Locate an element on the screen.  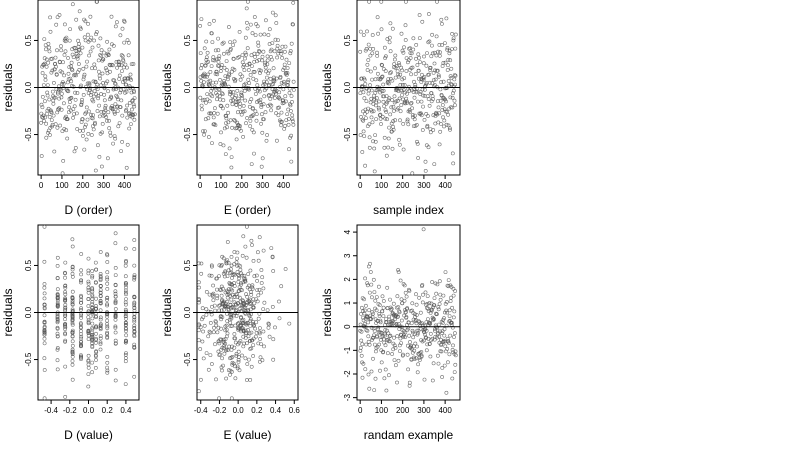
x-tick-label: 200 is located at coordinates (83, 185).